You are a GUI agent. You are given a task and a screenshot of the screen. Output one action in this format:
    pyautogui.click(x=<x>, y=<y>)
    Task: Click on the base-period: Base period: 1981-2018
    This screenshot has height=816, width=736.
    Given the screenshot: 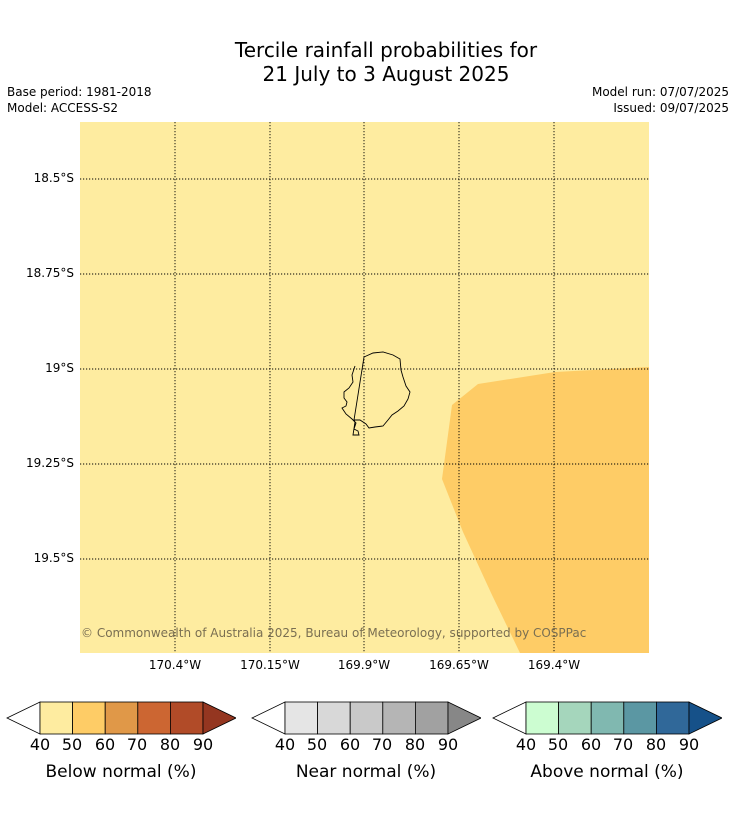 What is the action you would take?
    pyautogui.click(x=79, y=92)
    